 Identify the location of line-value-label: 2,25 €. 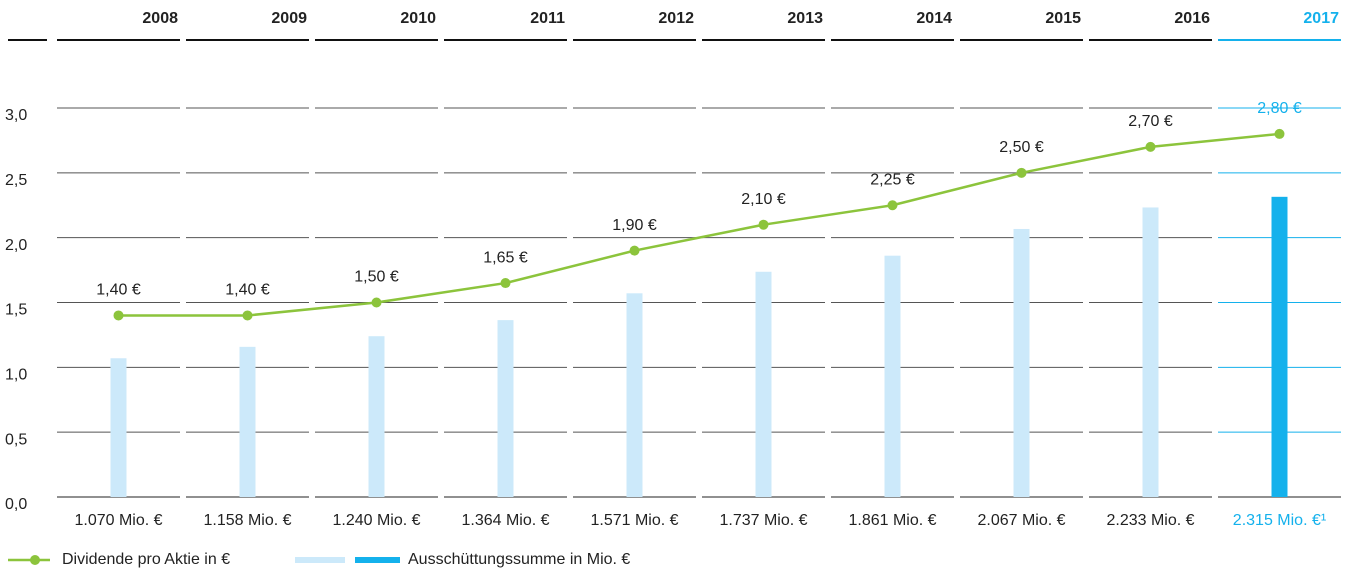
(892, 179).